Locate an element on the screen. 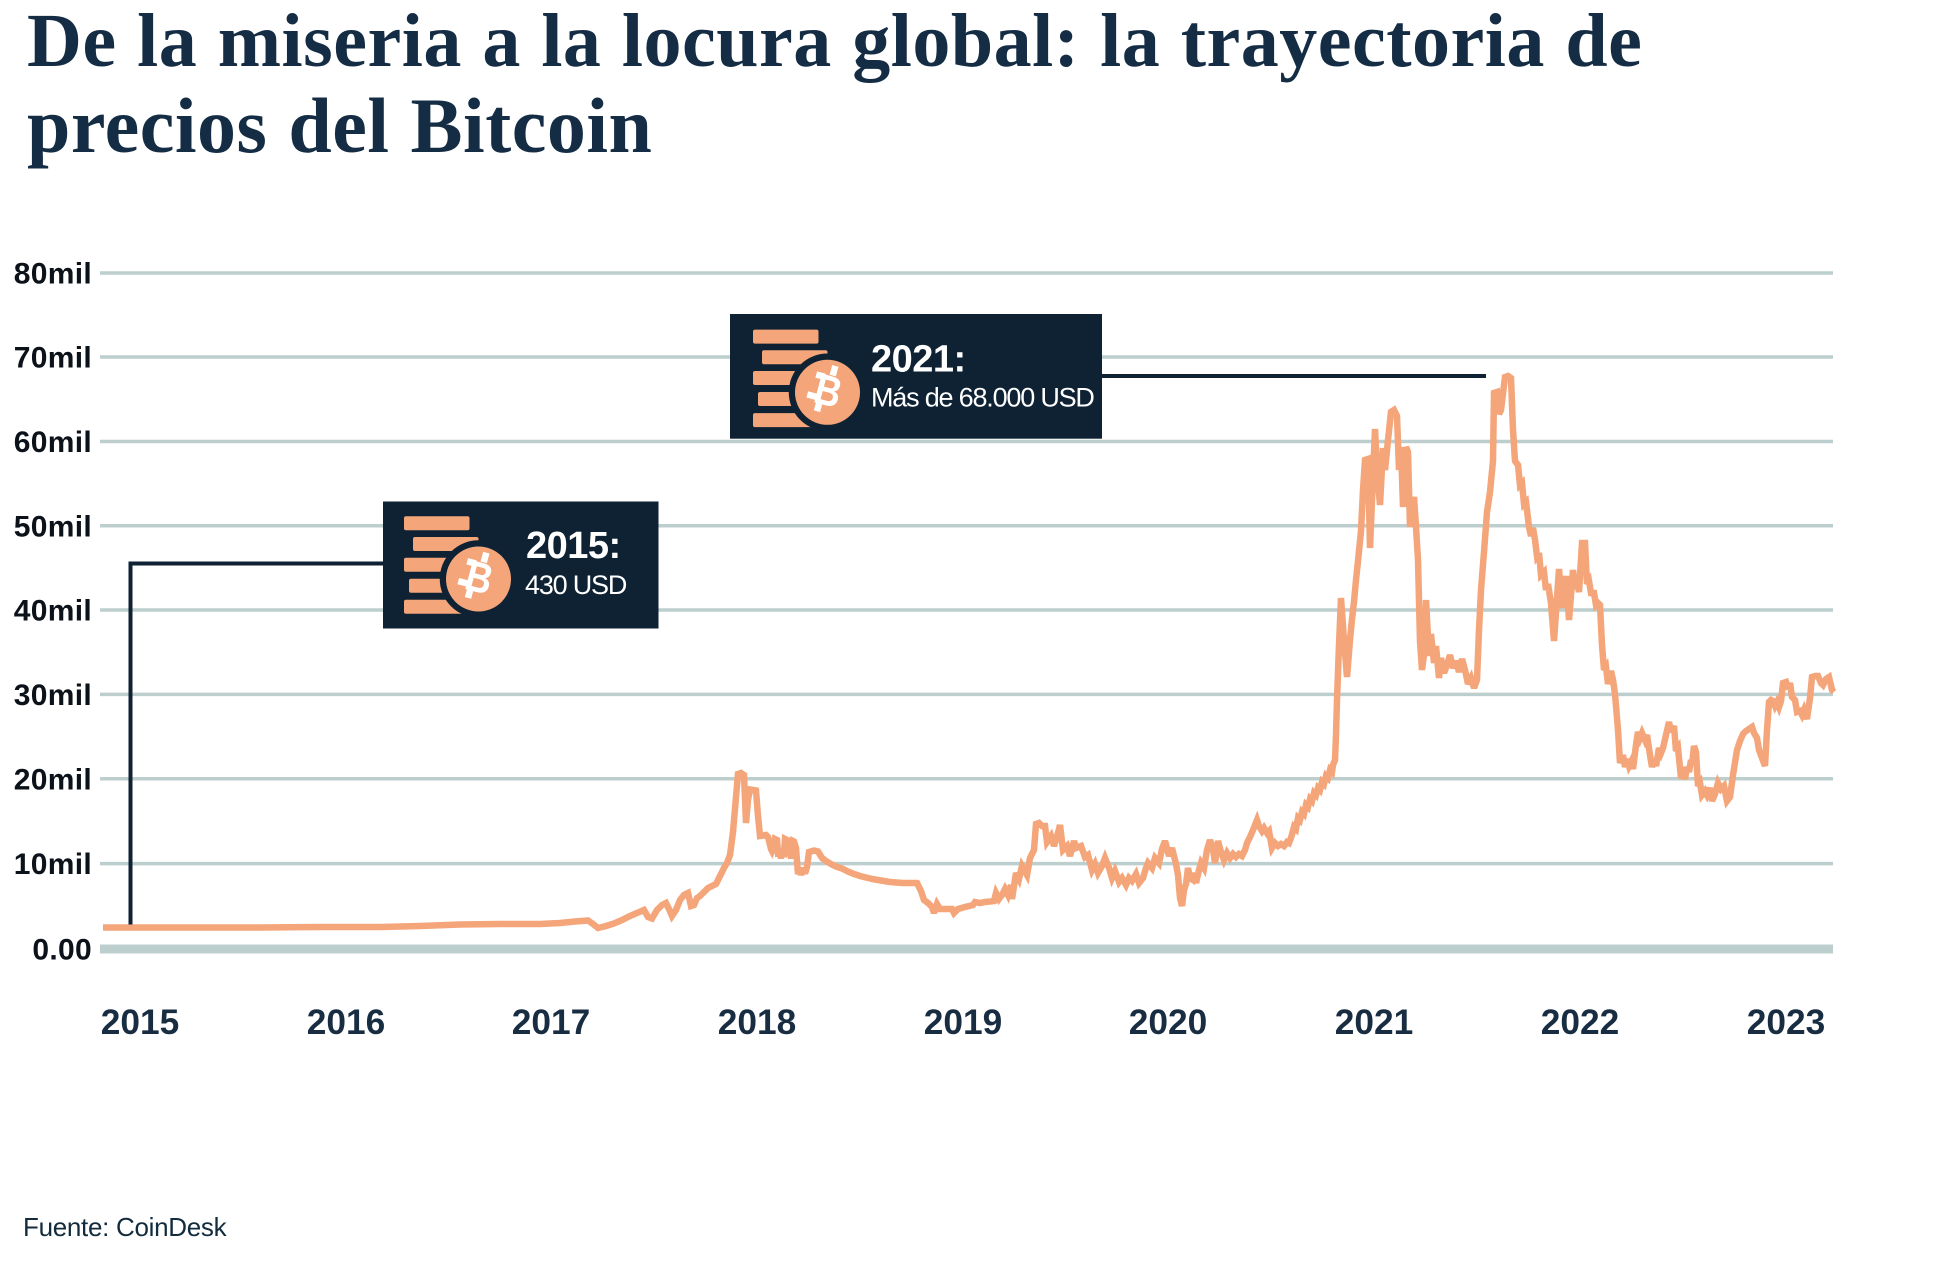 The height and width of the screenshot is (1271, 1940). svg-text: 0.00 is located at coordinates (62, 950).